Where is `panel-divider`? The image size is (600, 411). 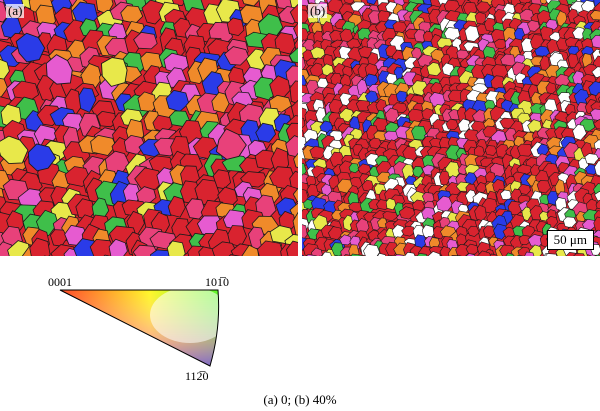
panel-divider is located at coordinates (300, 128).